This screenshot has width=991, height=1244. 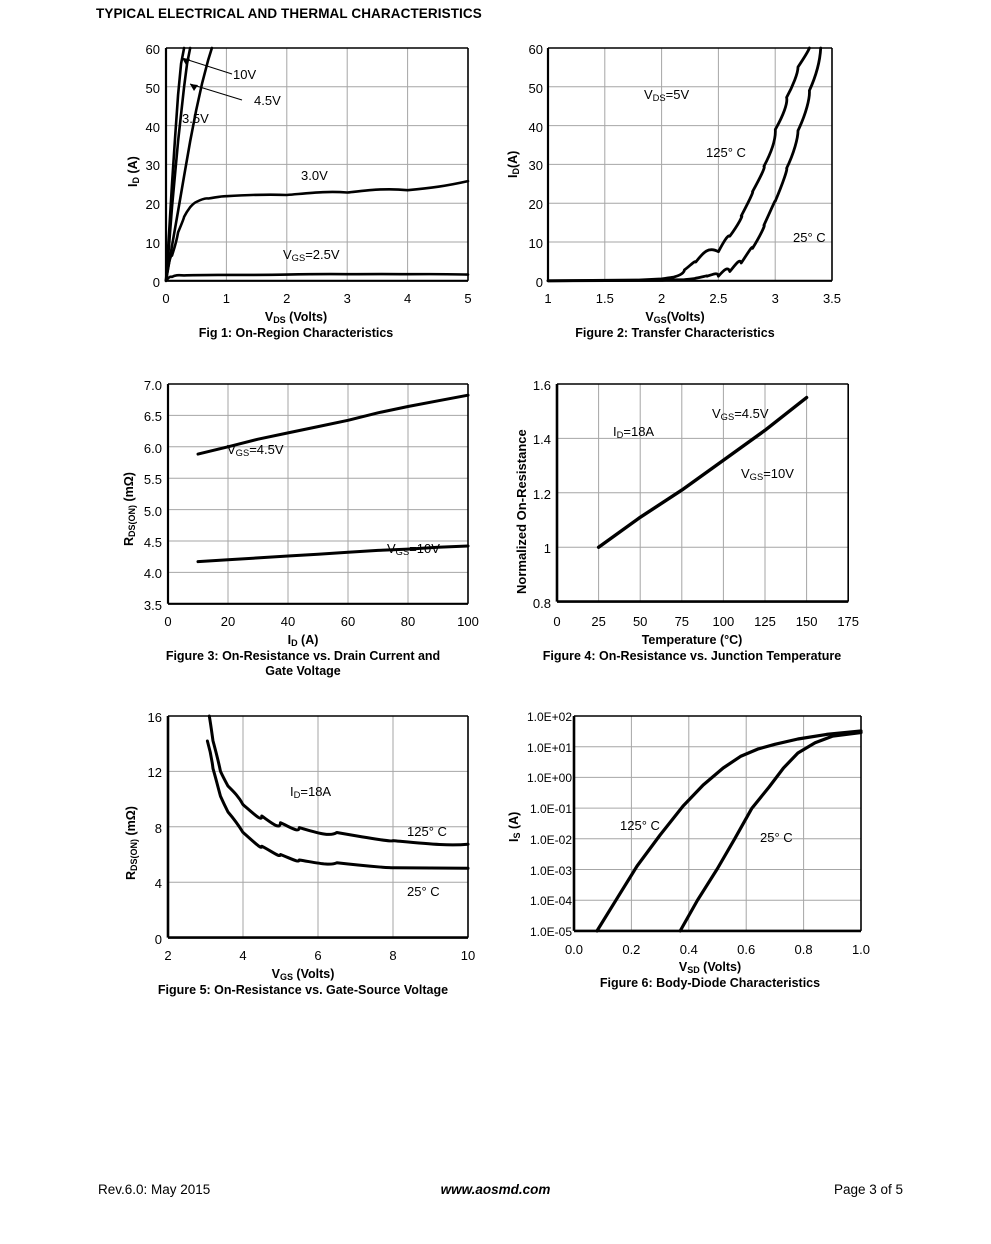 What do you see at coordinates (726, 152) in the screenshot?
I see `fig2-annot-125c: 125° C` at bounding box center [726, 152].